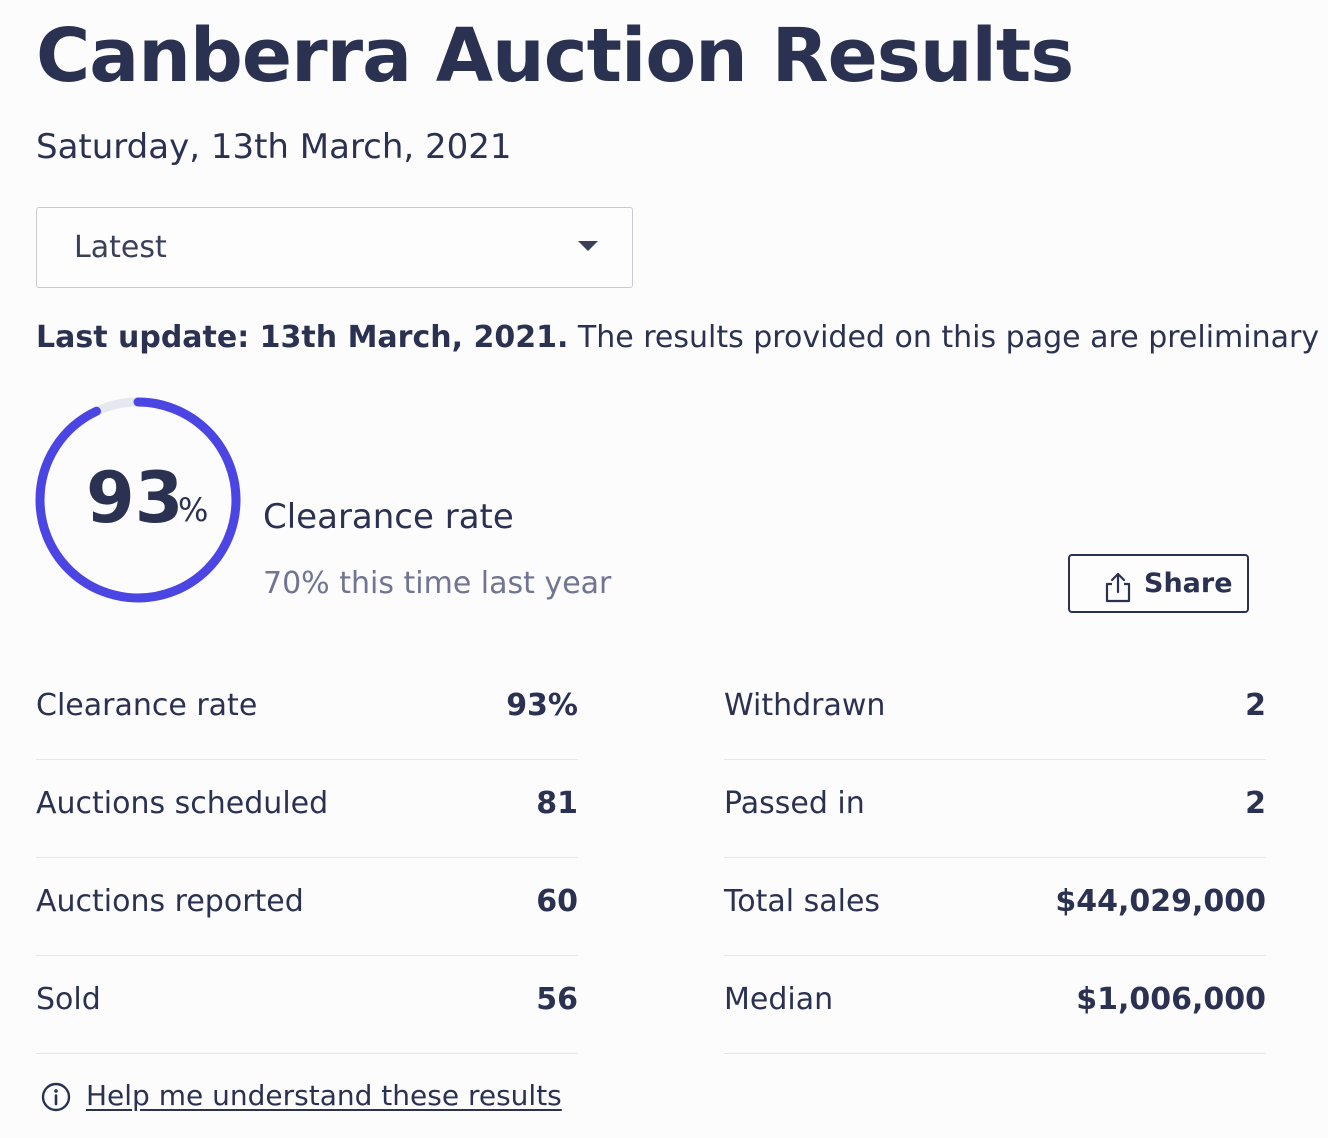 The height and width of the screenshot is (1138, 1328). What do you see at coordinates (307, 711) in the screenshot?
I see `stat-row-clearance-rate: Clearance rate 93%` at bounding box center [307, 711].